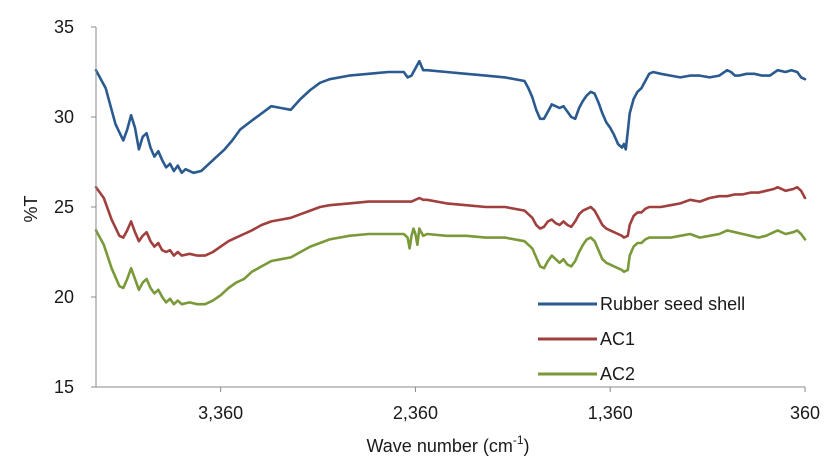  I want to click on y-tick-label: 25, so click(64, 207).